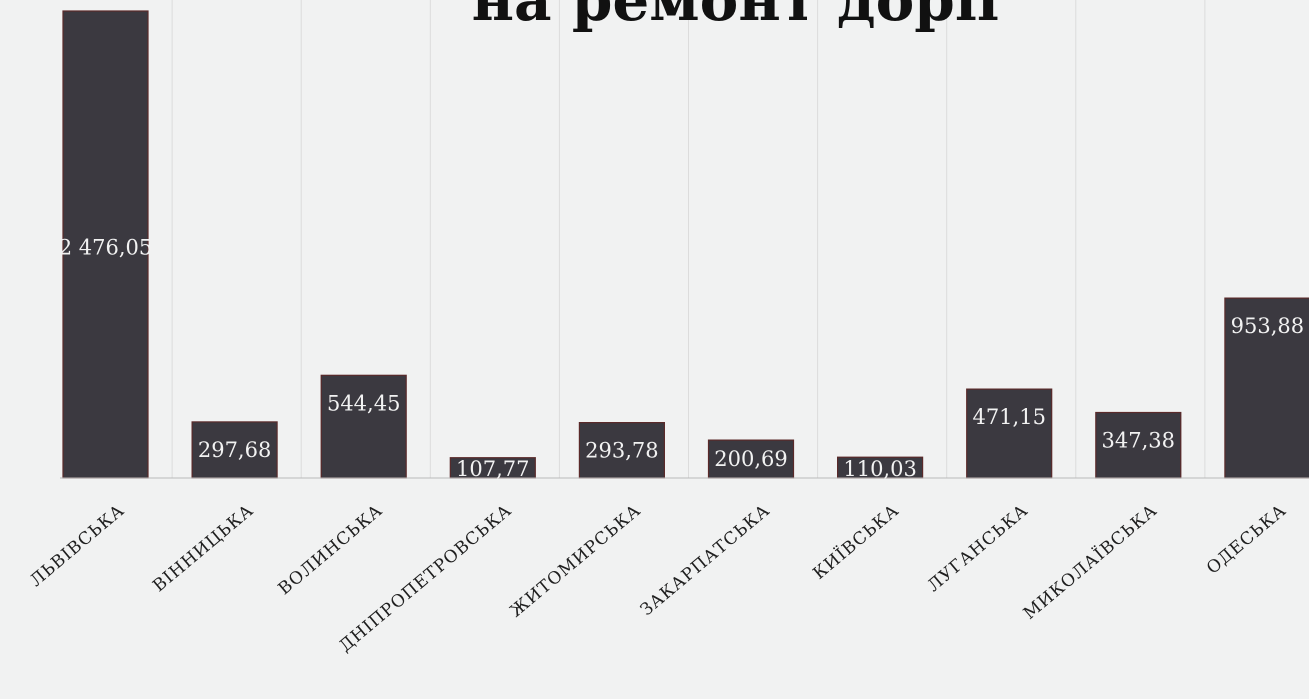 This screenshot has width=1309, height=699. I want to click on category-label: ОДЕСЬКА, so click(1247, 540).